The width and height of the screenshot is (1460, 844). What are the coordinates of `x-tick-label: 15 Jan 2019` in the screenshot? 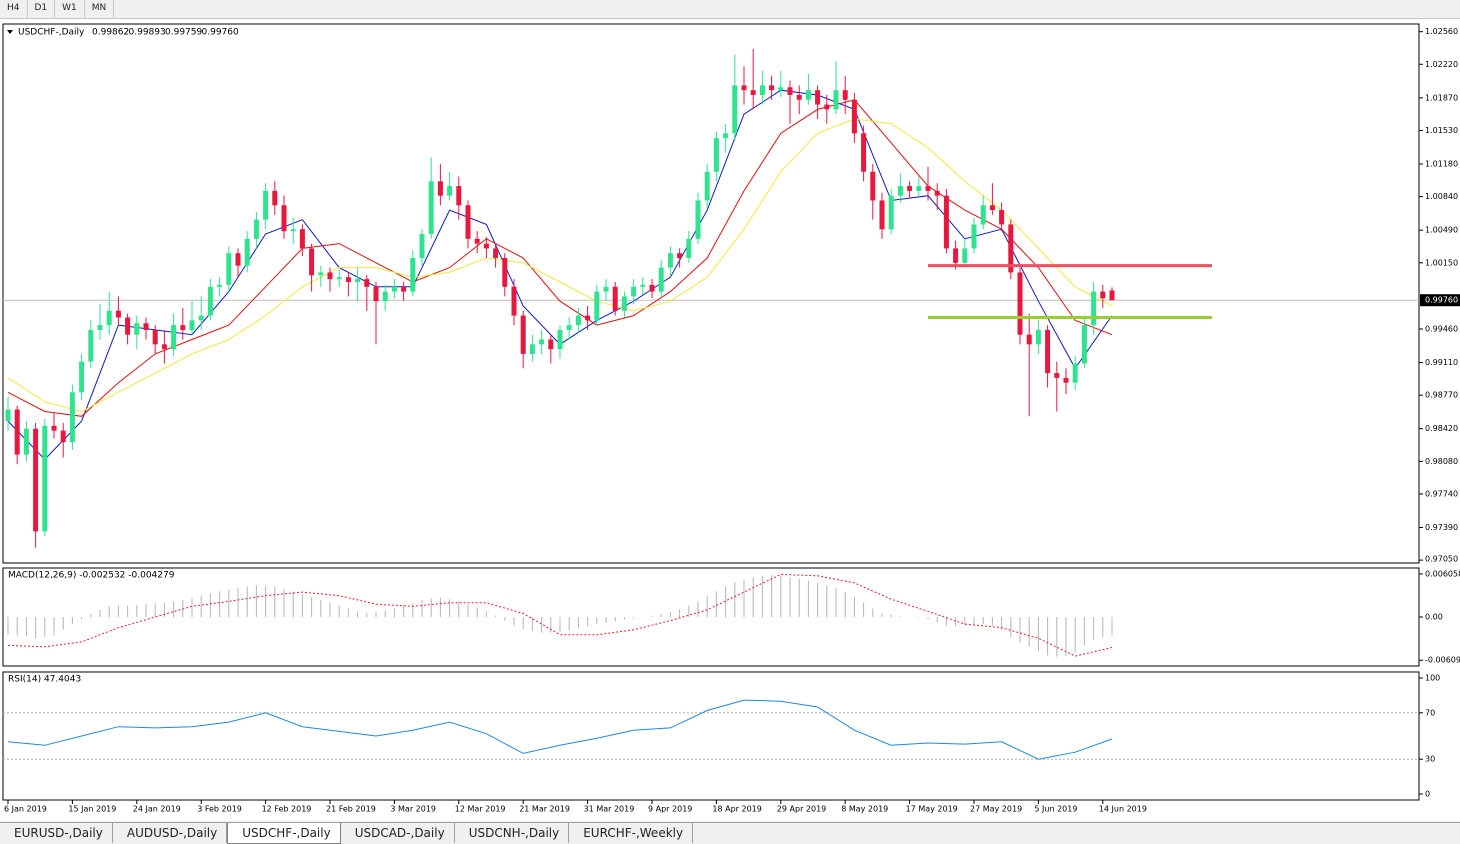 It's located at (92, 809).